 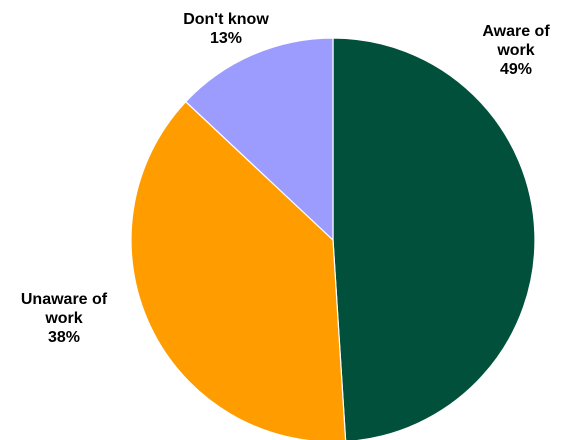 I want to click on slice-category-label: Aware of, so click(x=516, y=31).